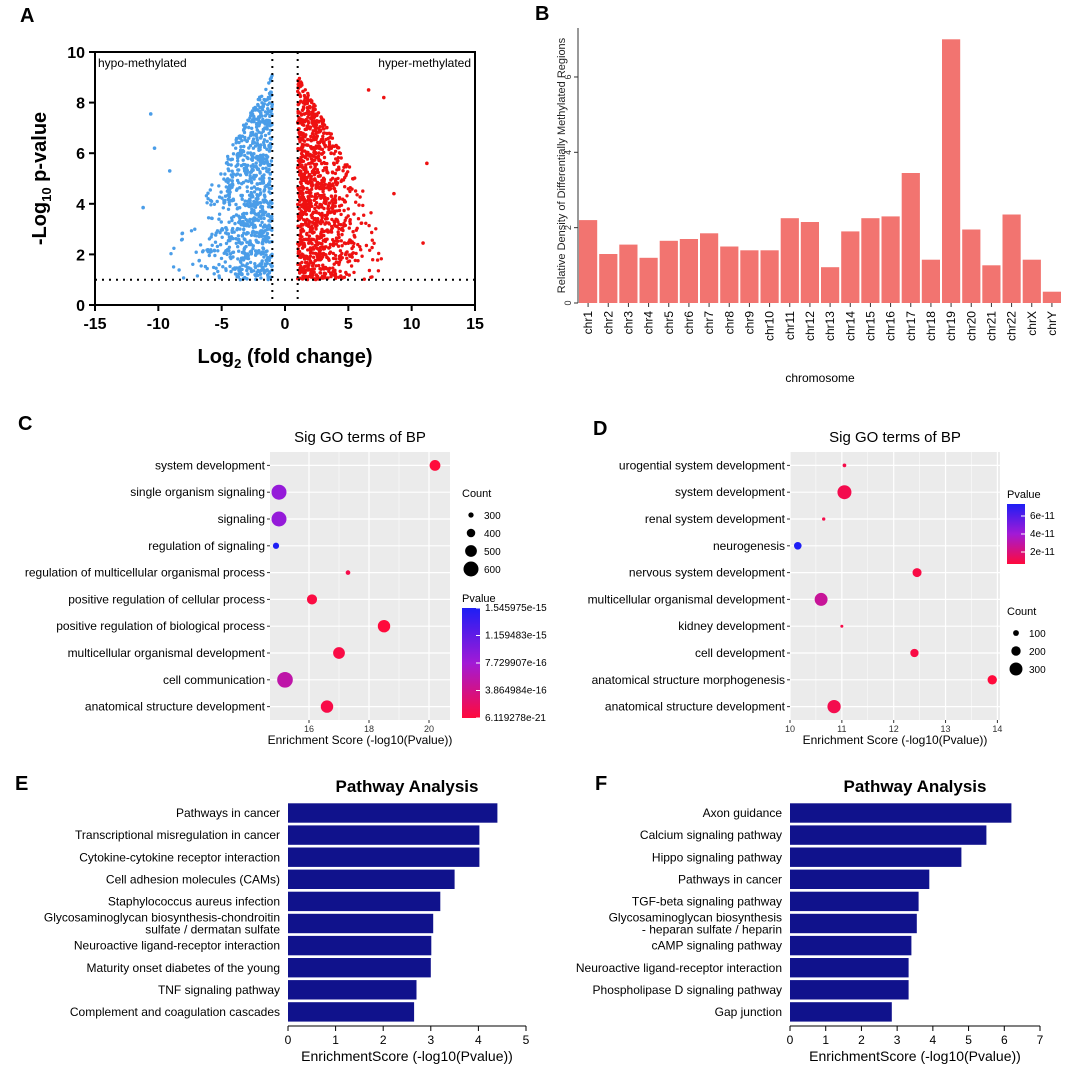 The height and width of the screenshot is (1070, 1065). I want to click on x-tick-label: chr9, so click(749, 323).